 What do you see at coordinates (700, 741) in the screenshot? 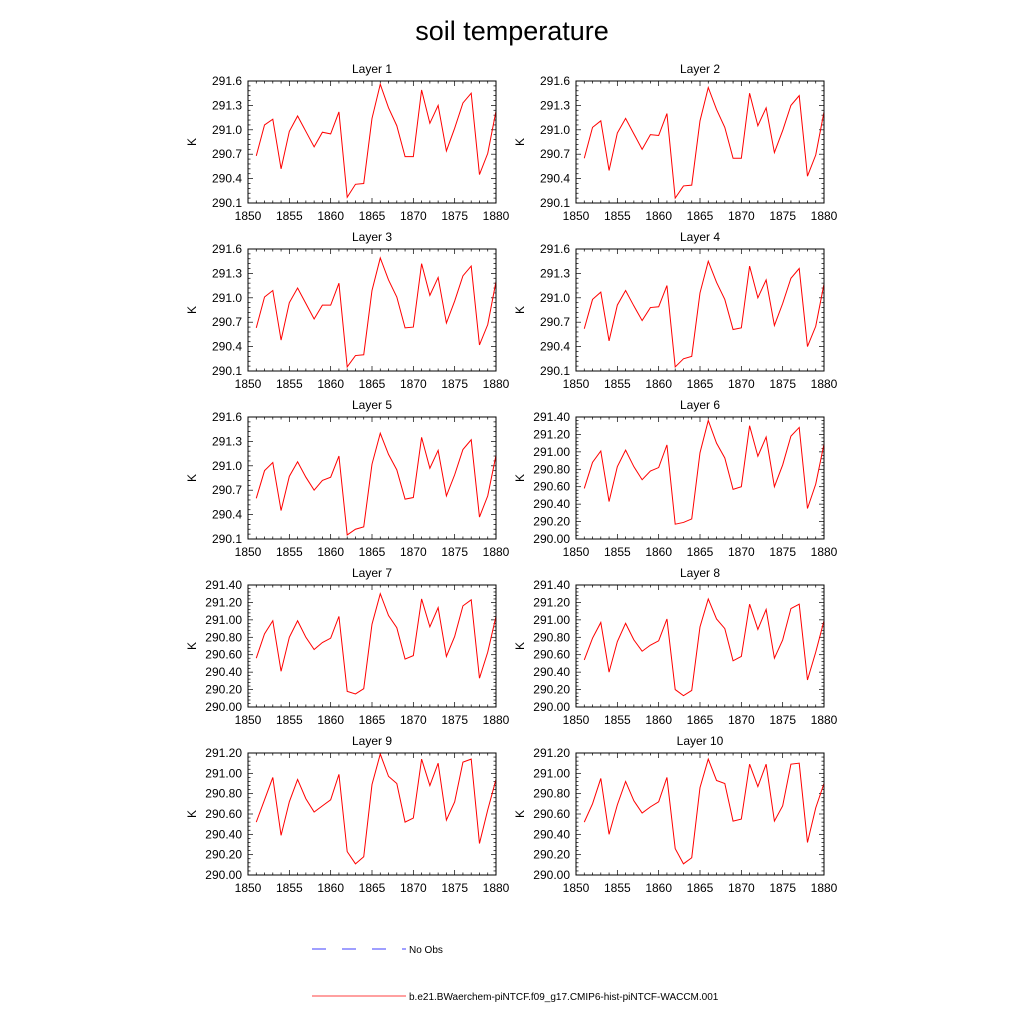
I see `panel-title: Layer 10` at bounding box center [700, 741].